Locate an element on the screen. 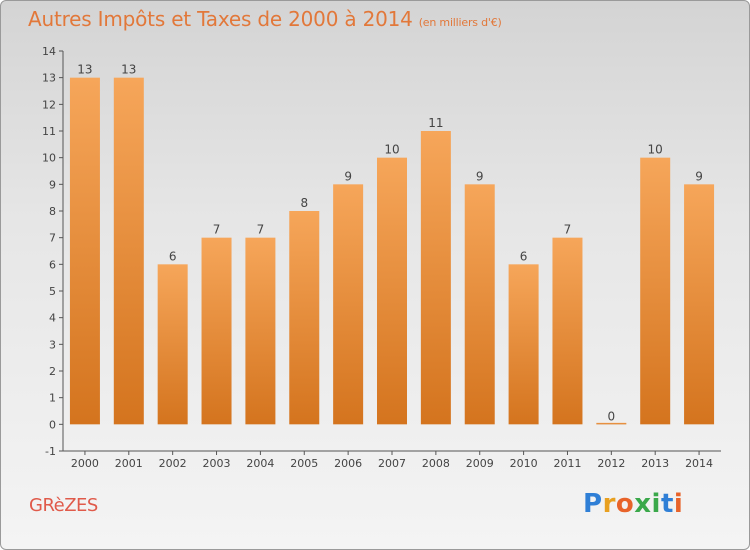 This screenshot has width=750, height=550. bar-value-label: 8 is located at coordinates (304, 203).